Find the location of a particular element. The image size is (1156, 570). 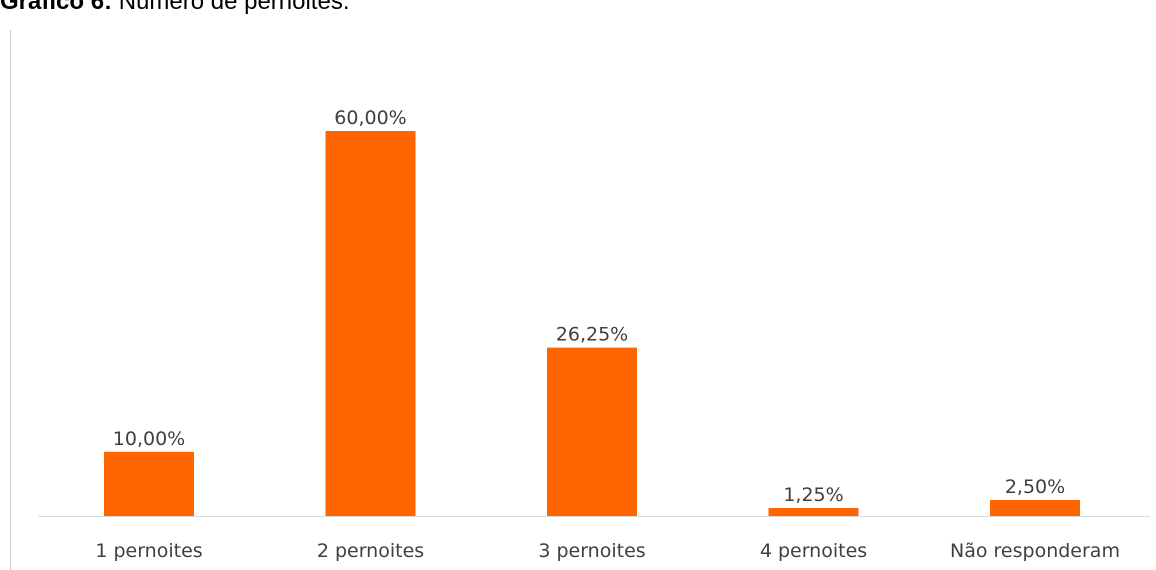

data-label-3: 26,25% is located at coordinates (592, 335).